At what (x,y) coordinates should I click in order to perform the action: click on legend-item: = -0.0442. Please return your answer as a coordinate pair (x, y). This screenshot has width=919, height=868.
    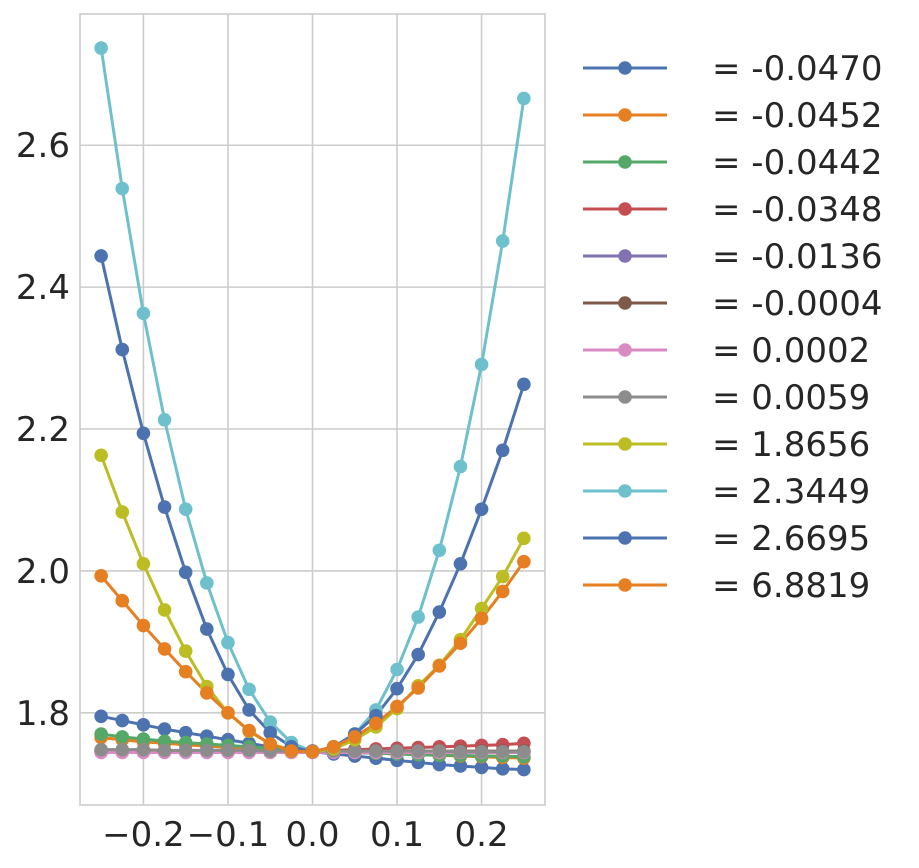
    Looking at the image, I should click on (733, 163).